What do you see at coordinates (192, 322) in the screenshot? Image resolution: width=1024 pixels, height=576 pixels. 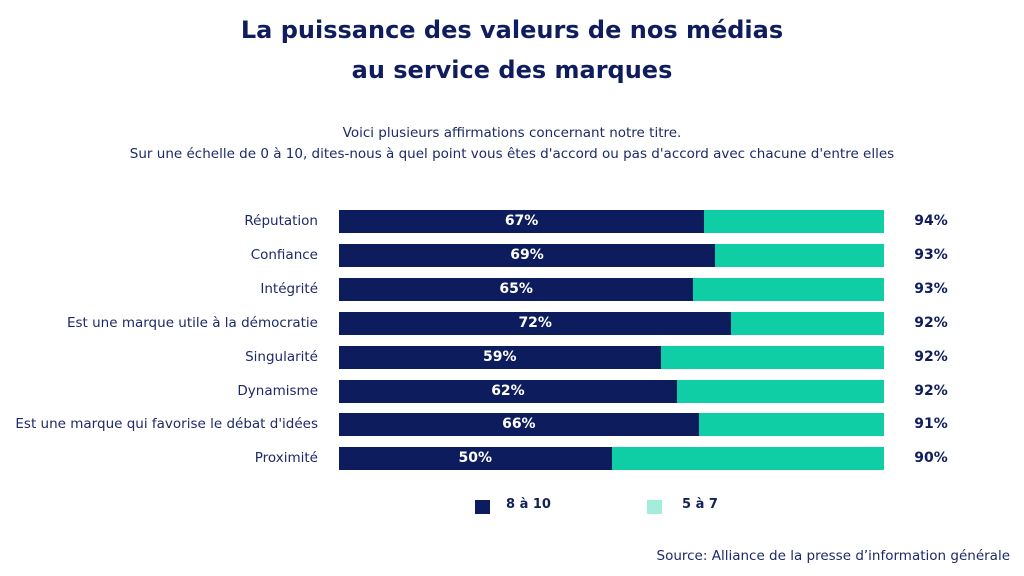 I see `category-label: Est une marque utile à la démocratie` at bounding box center [192, 322].